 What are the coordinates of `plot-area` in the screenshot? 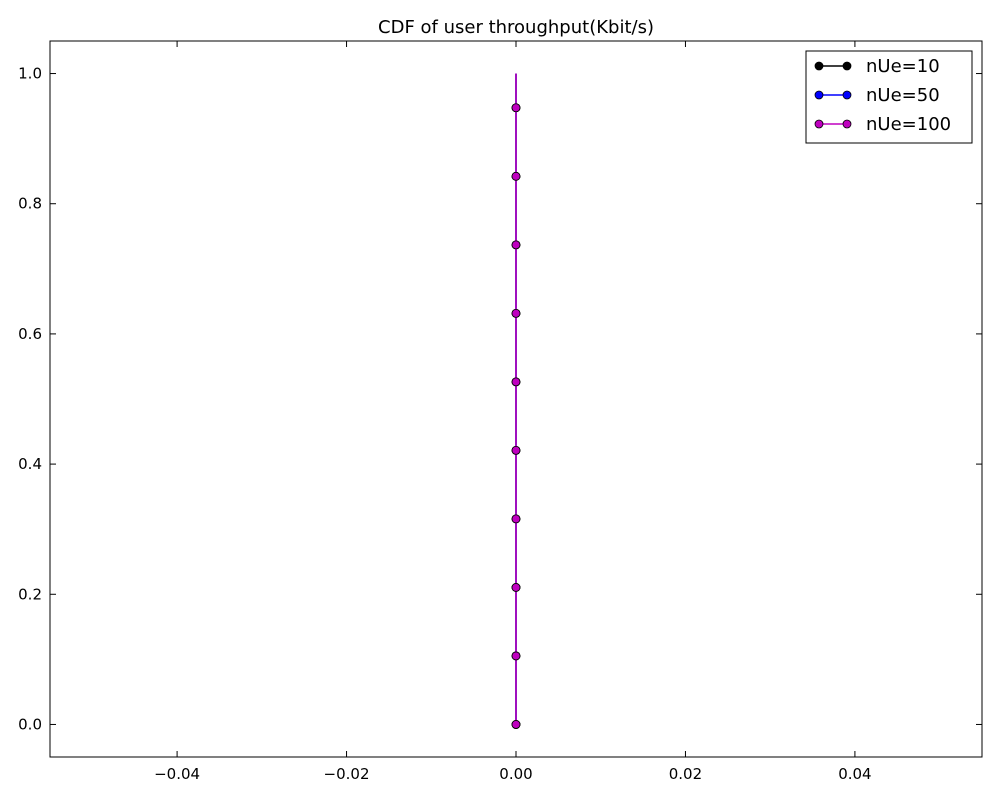 It's located at (516, 401).